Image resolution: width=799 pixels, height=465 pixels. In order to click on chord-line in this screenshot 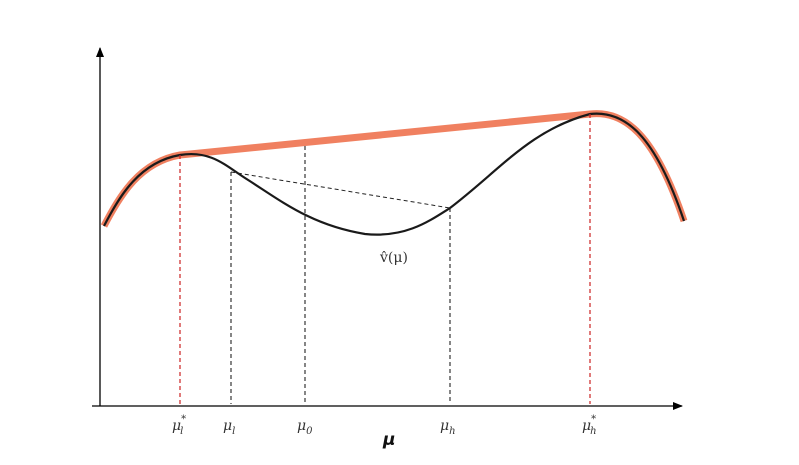, I will do `click(340, 190)`.